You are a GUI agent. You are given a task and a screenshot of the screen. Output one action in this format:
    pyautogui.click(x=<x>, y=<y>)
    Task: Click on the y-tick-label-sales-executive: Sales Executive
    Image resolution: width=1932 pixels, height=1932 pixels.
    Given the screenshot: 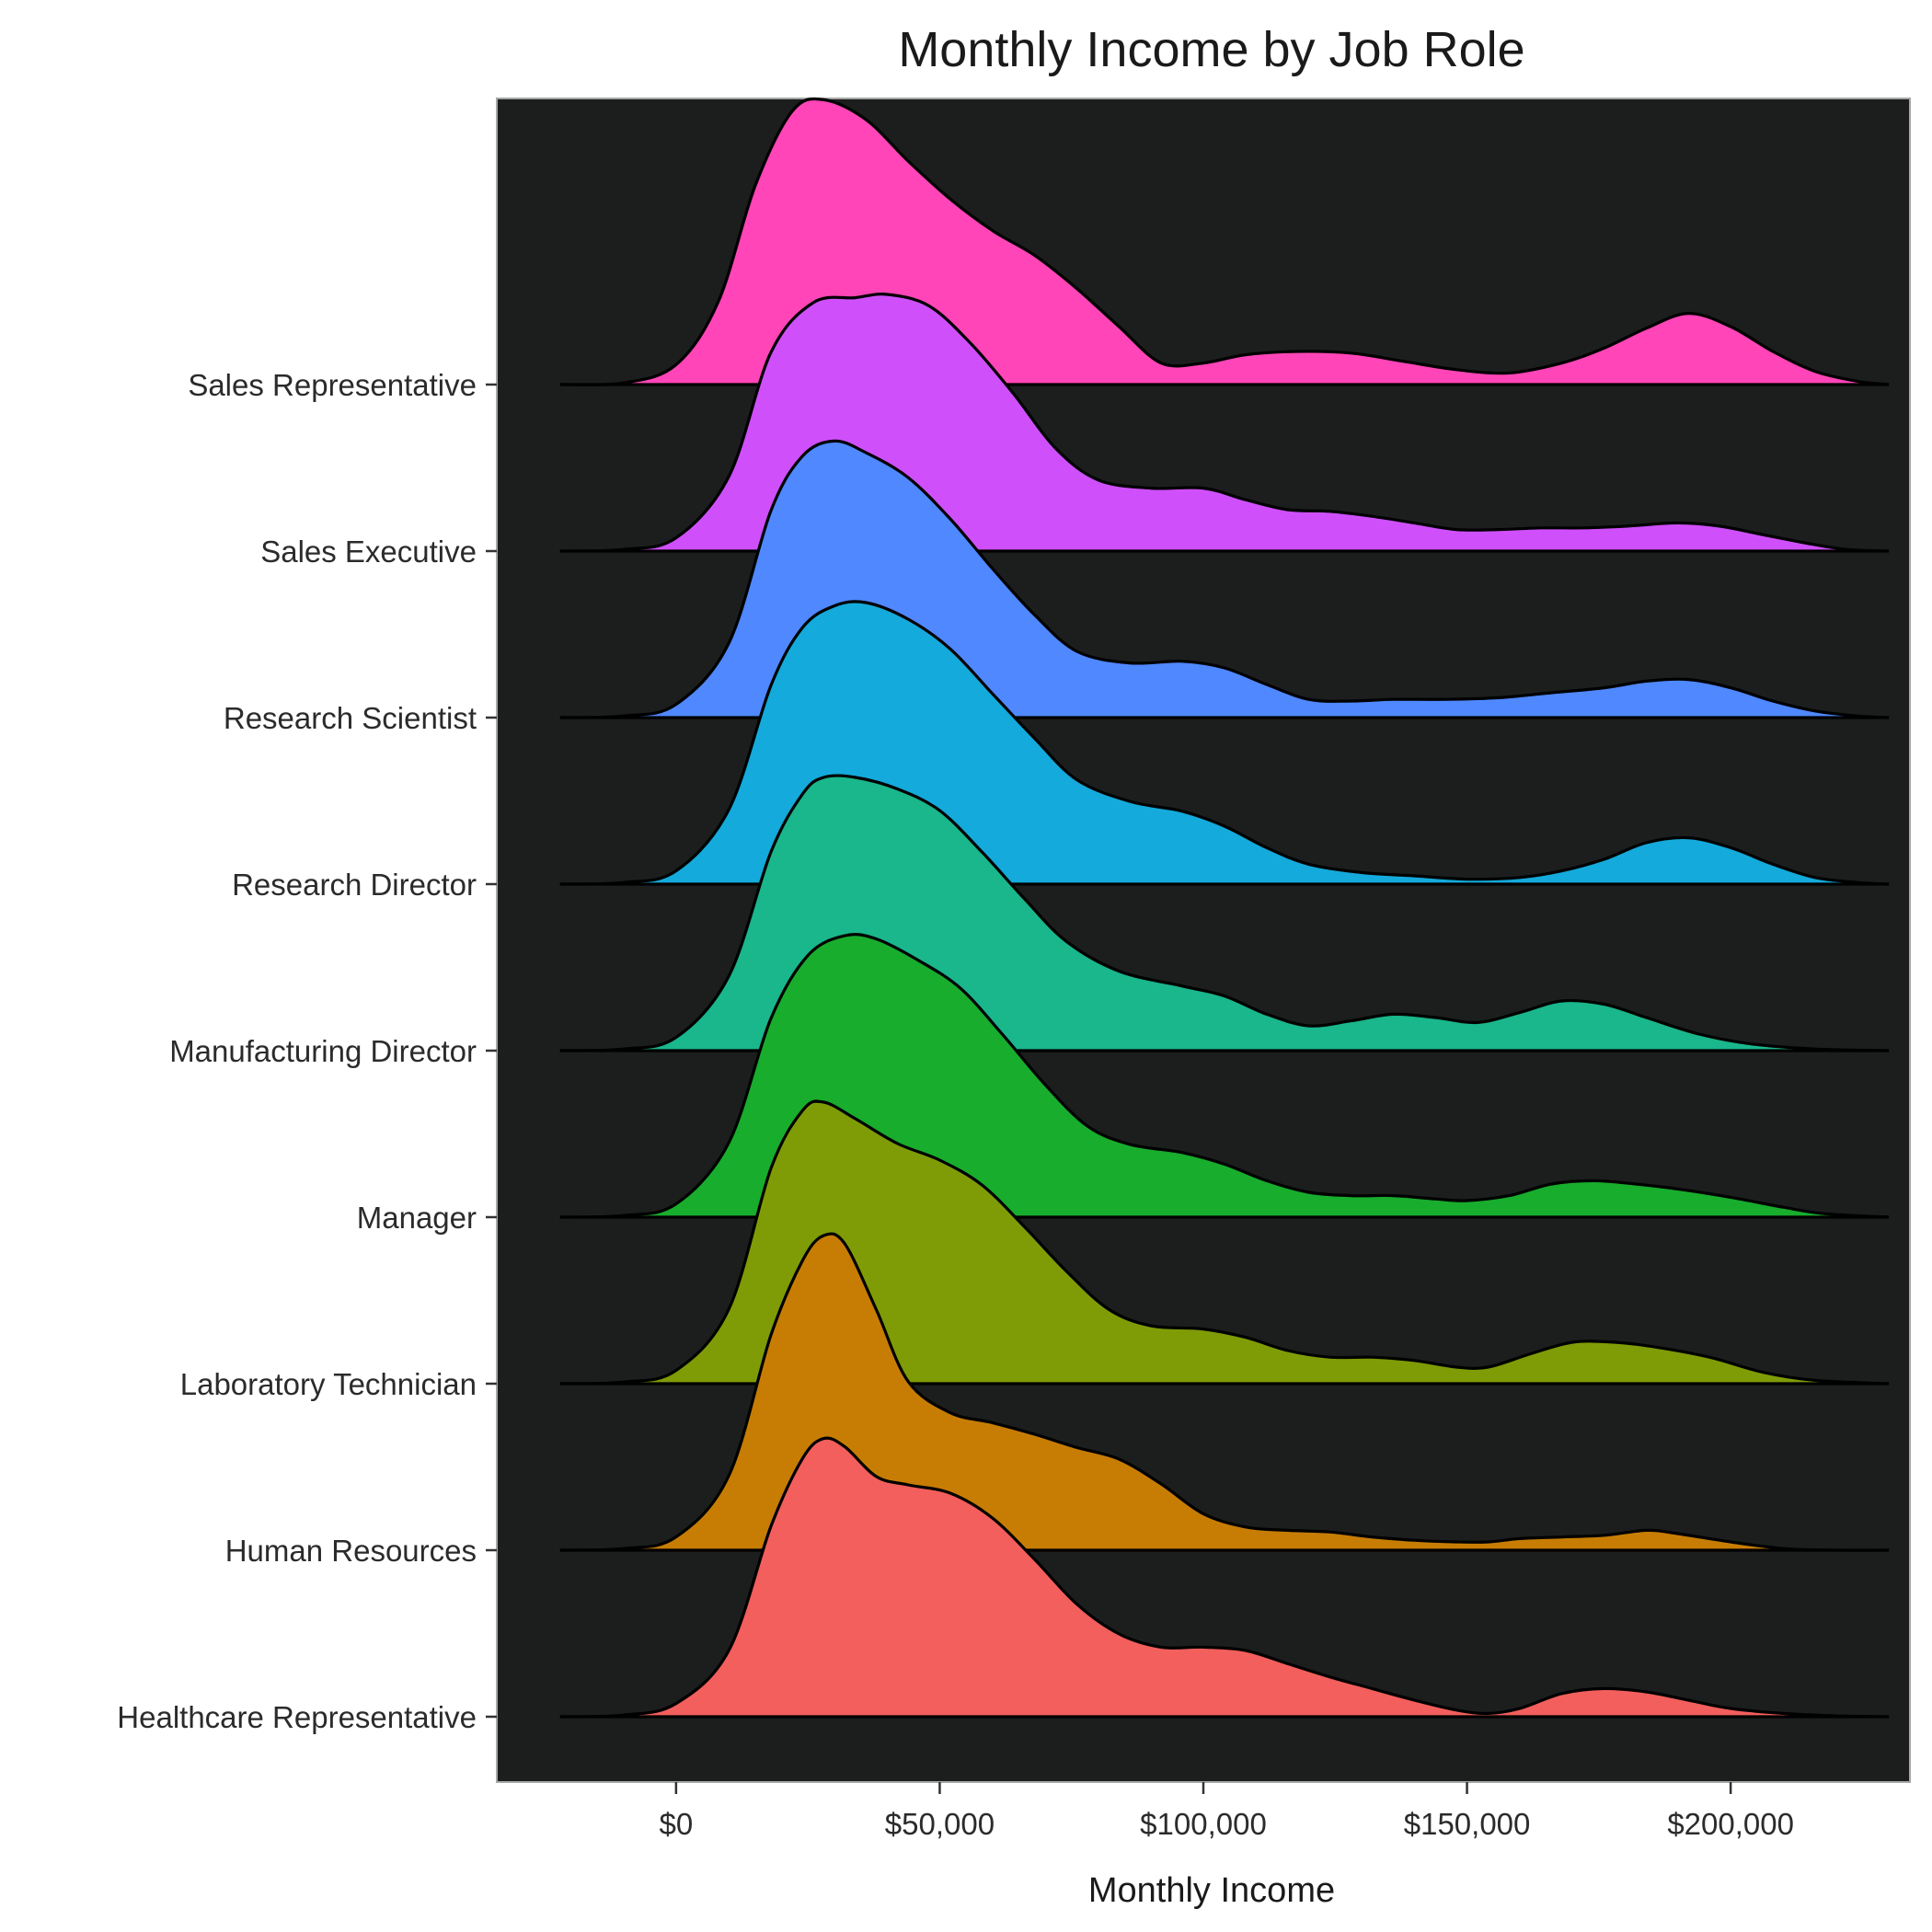 What is the action you would take?
    pyautogui.click(x=368, y=552)
    